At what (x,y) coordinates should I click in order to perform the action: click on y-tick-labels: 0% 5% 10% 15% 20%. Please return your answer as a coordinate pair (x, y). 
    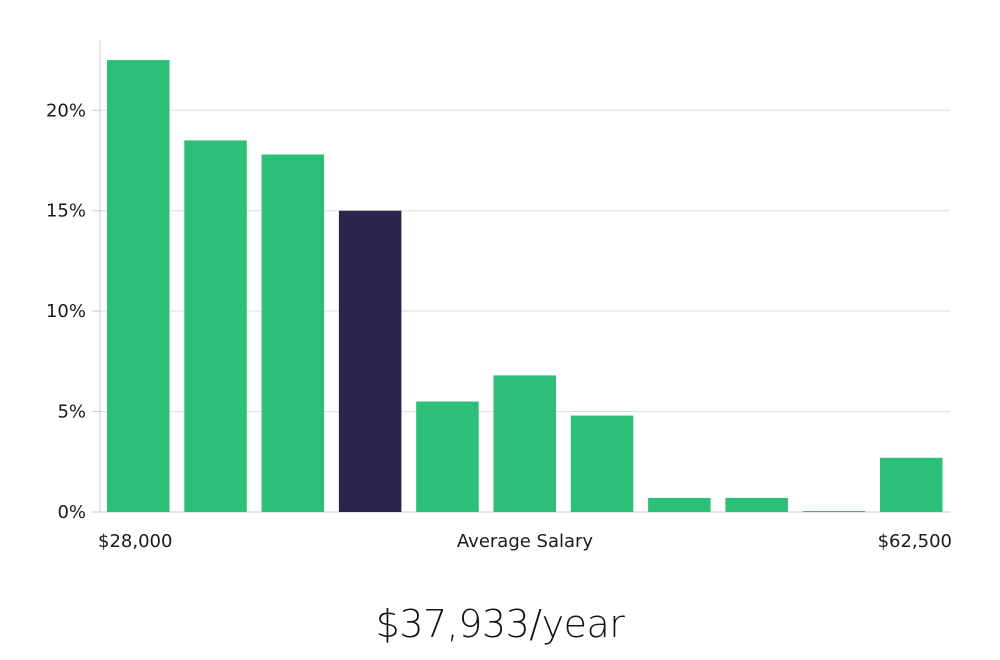
    Looking at the image, I should click on (66, 311).